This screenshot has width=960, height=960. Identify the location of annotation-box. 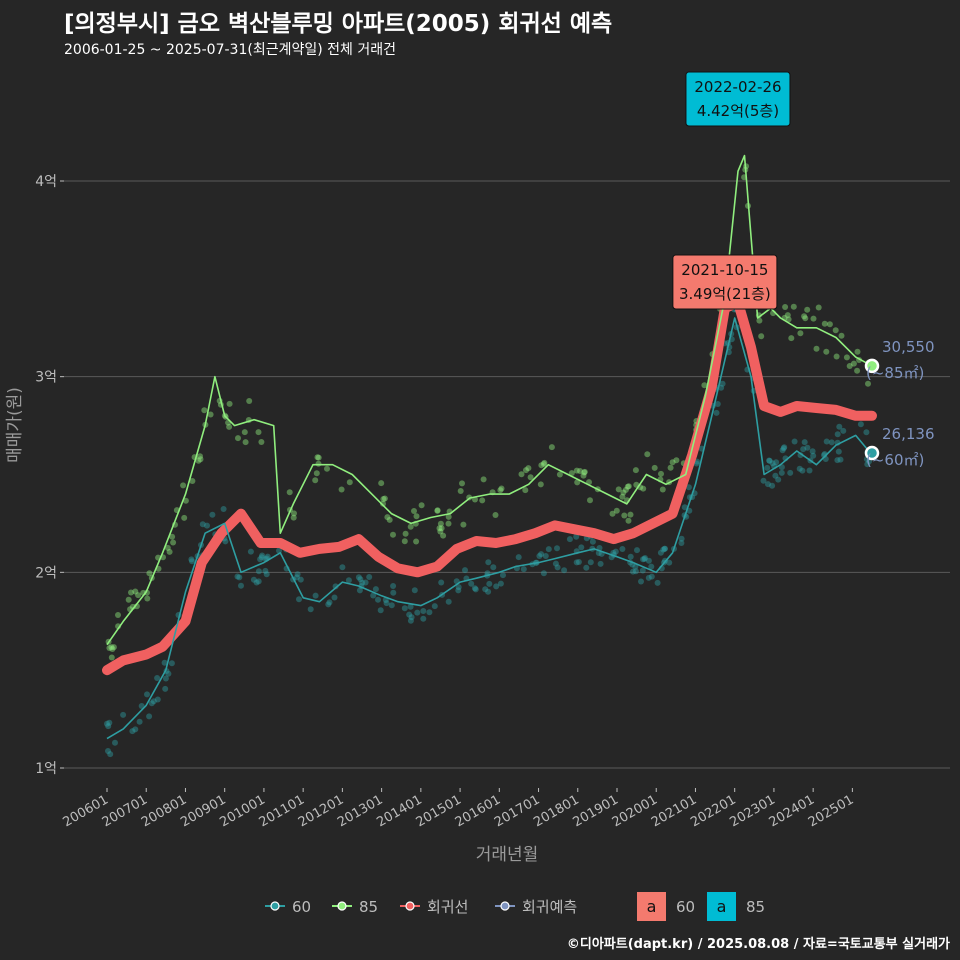
(738, 99).